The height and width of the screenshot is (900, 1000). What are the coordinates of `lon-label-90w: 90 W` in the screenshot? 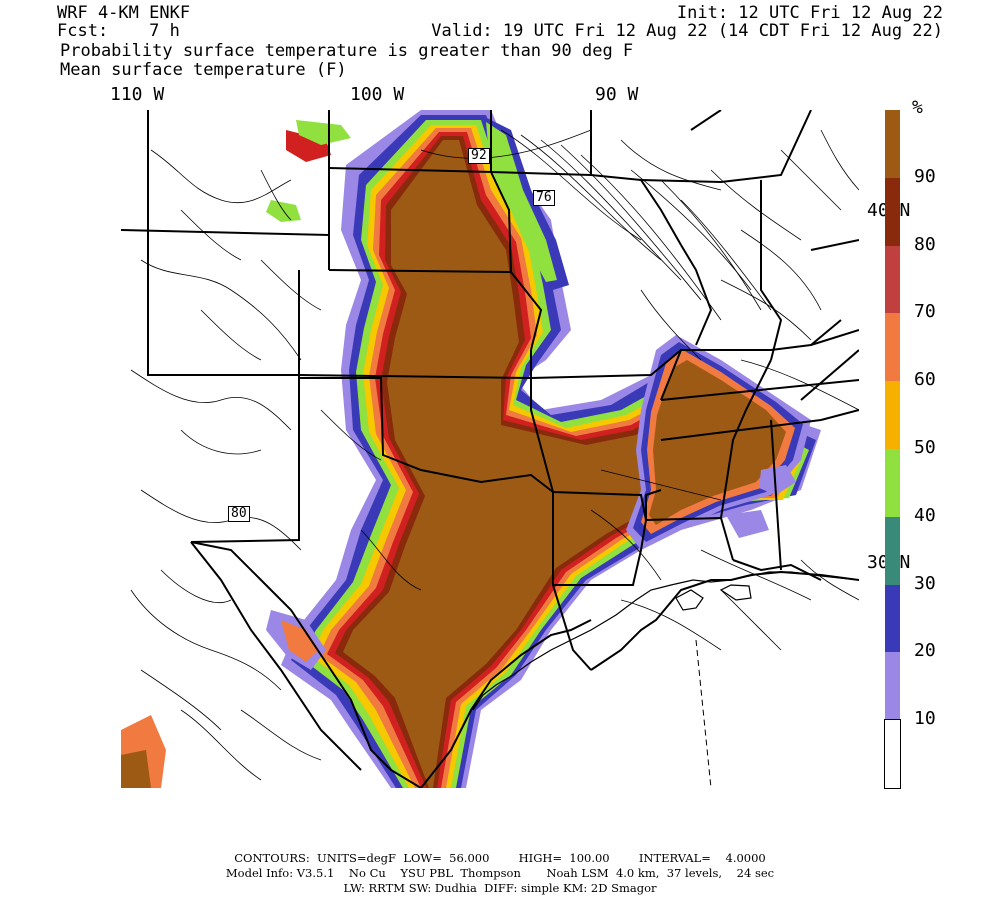 It's located at (617, 94).